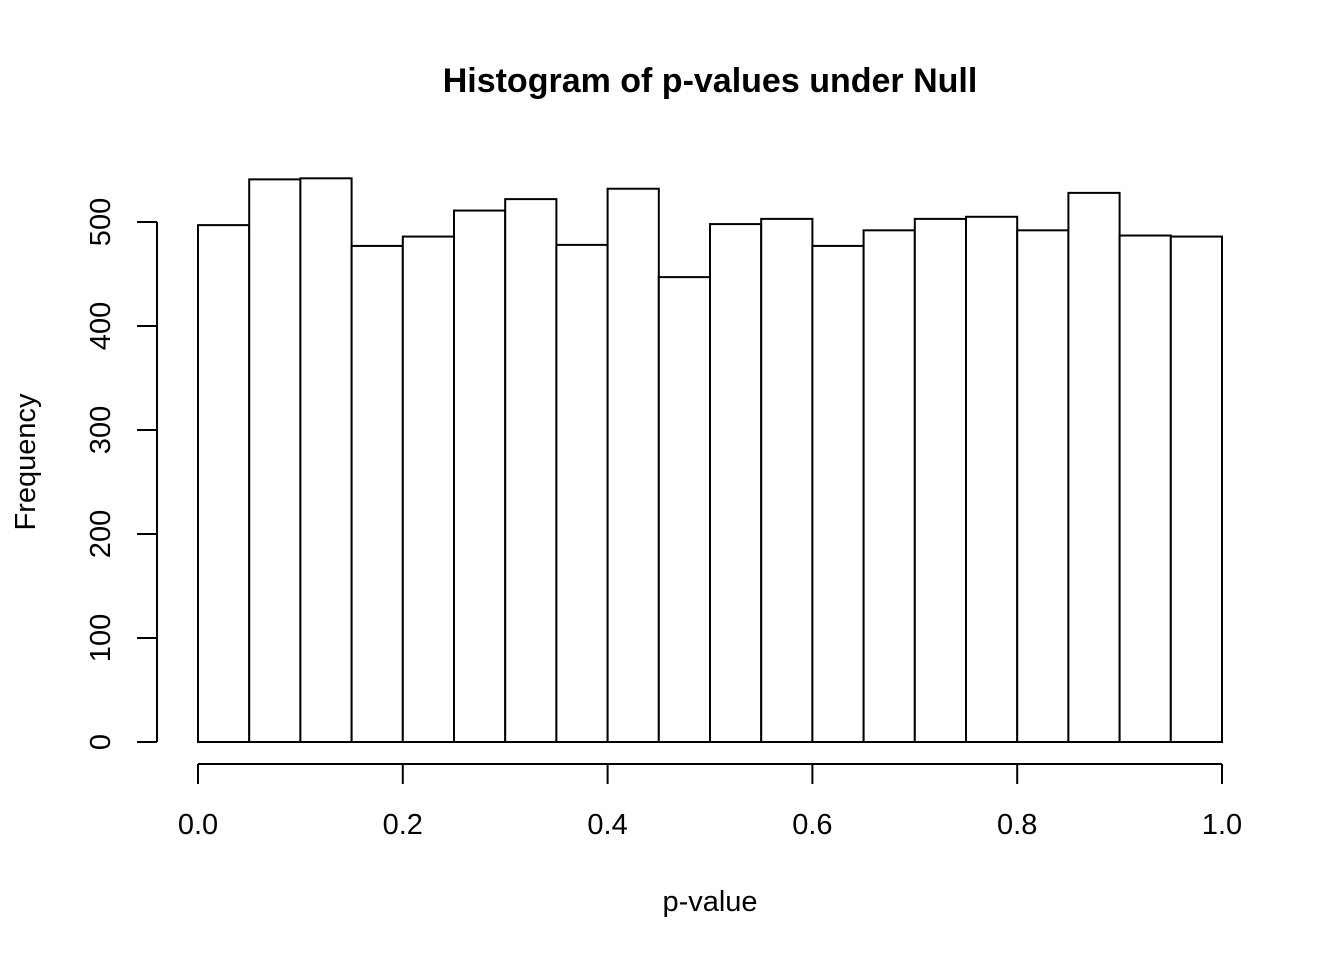 This screenshot has height=960, width=1344. What do you see at coordinates (26, 462) in the screenshot?
I see `y-axis-label: Frequency` at bounding box center [26, 462].